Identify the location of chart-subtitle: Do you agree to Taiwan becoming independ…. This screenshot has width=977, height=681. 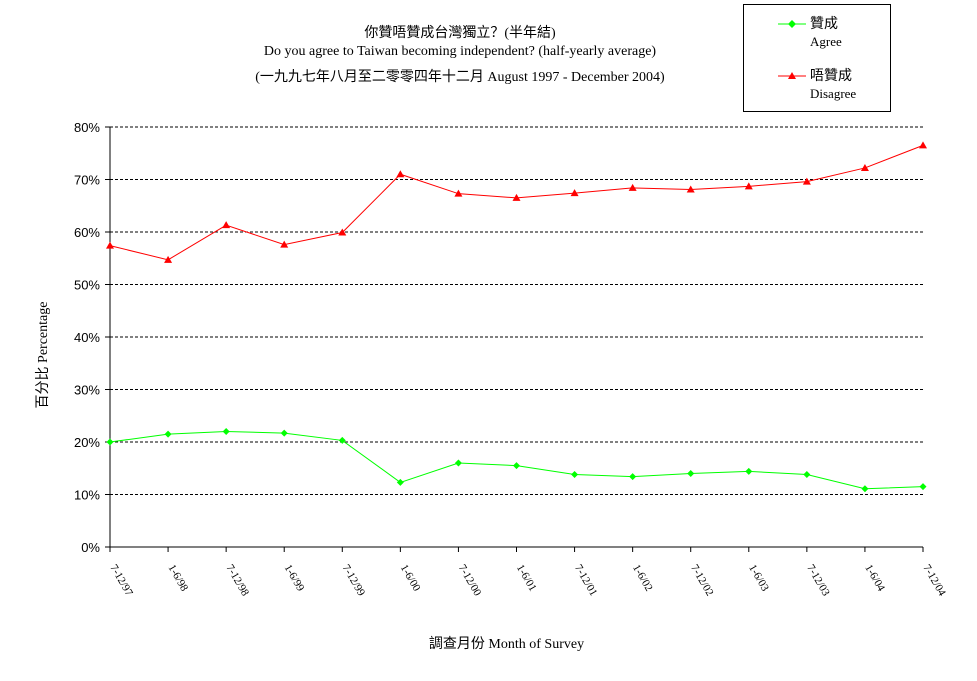
(460, 51).